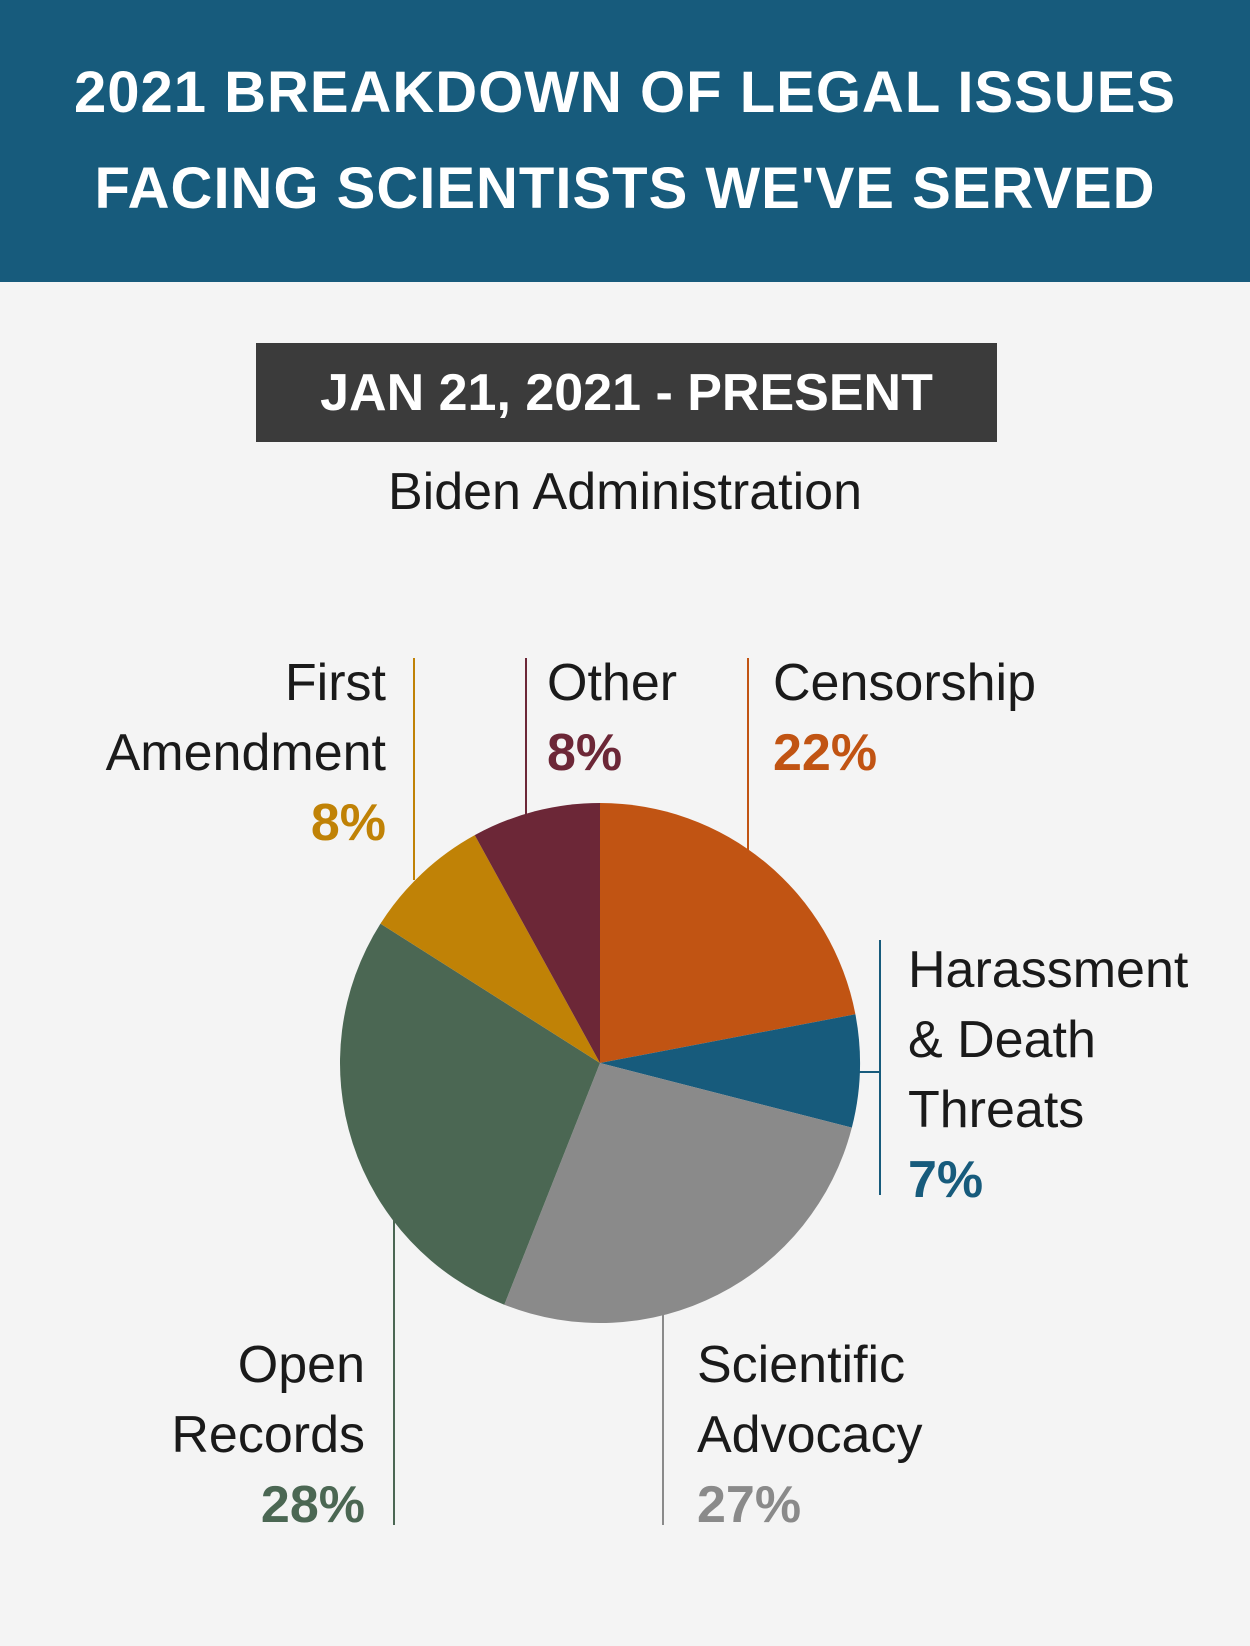 The width and height of the screenshot is (1250, 1646). What do you see at coordinates (728, 933) in the screenshot?
I see `pie-slice-censorship` at bounding box center [728, 933].